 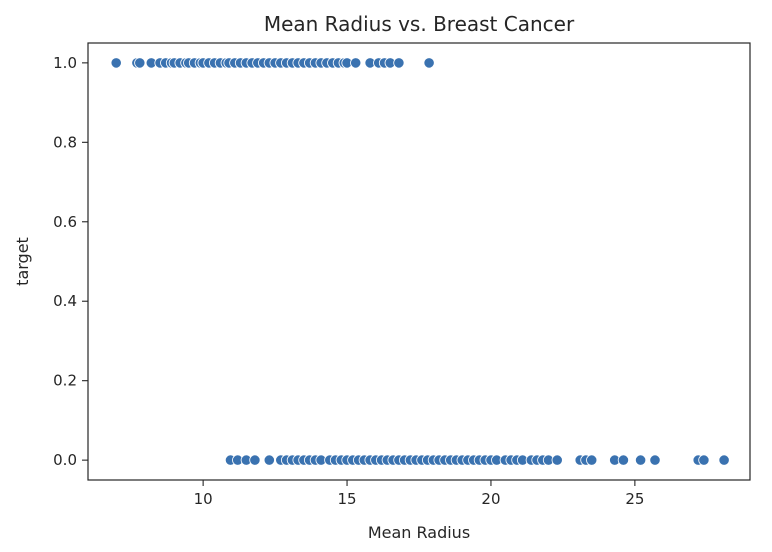 What do you see at coordinates (419, 24) in the screenshot?
I see `chart-title: Mean Radius vs. Breast Cancer` at bounding box center [419, 24].